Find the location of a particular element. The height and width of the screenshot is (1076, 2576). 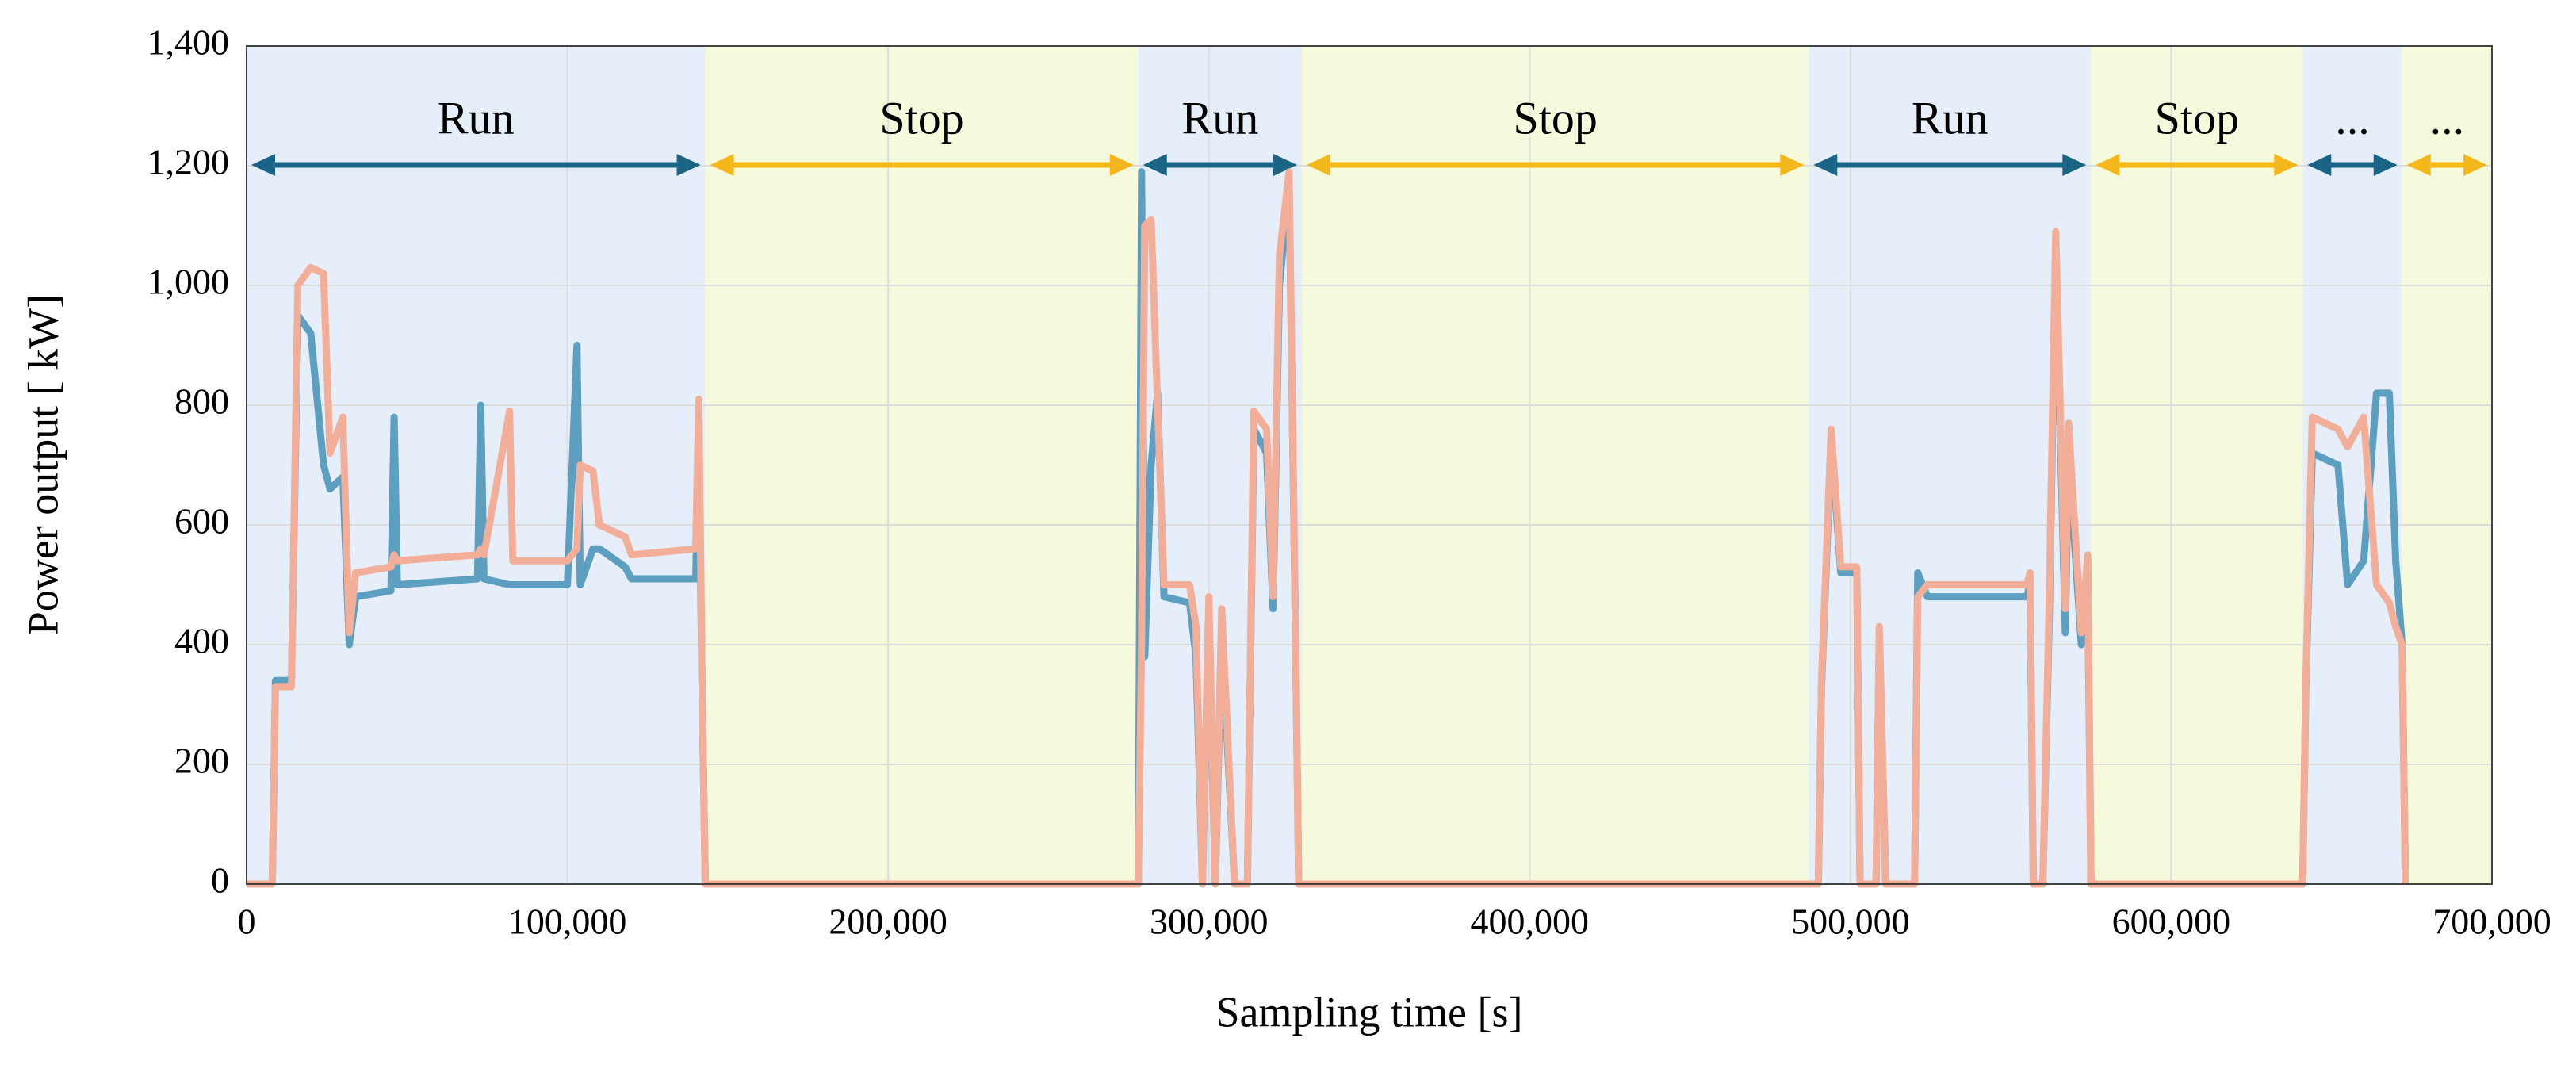

y-tick-label: 800 is located at coordinates (201, 401).